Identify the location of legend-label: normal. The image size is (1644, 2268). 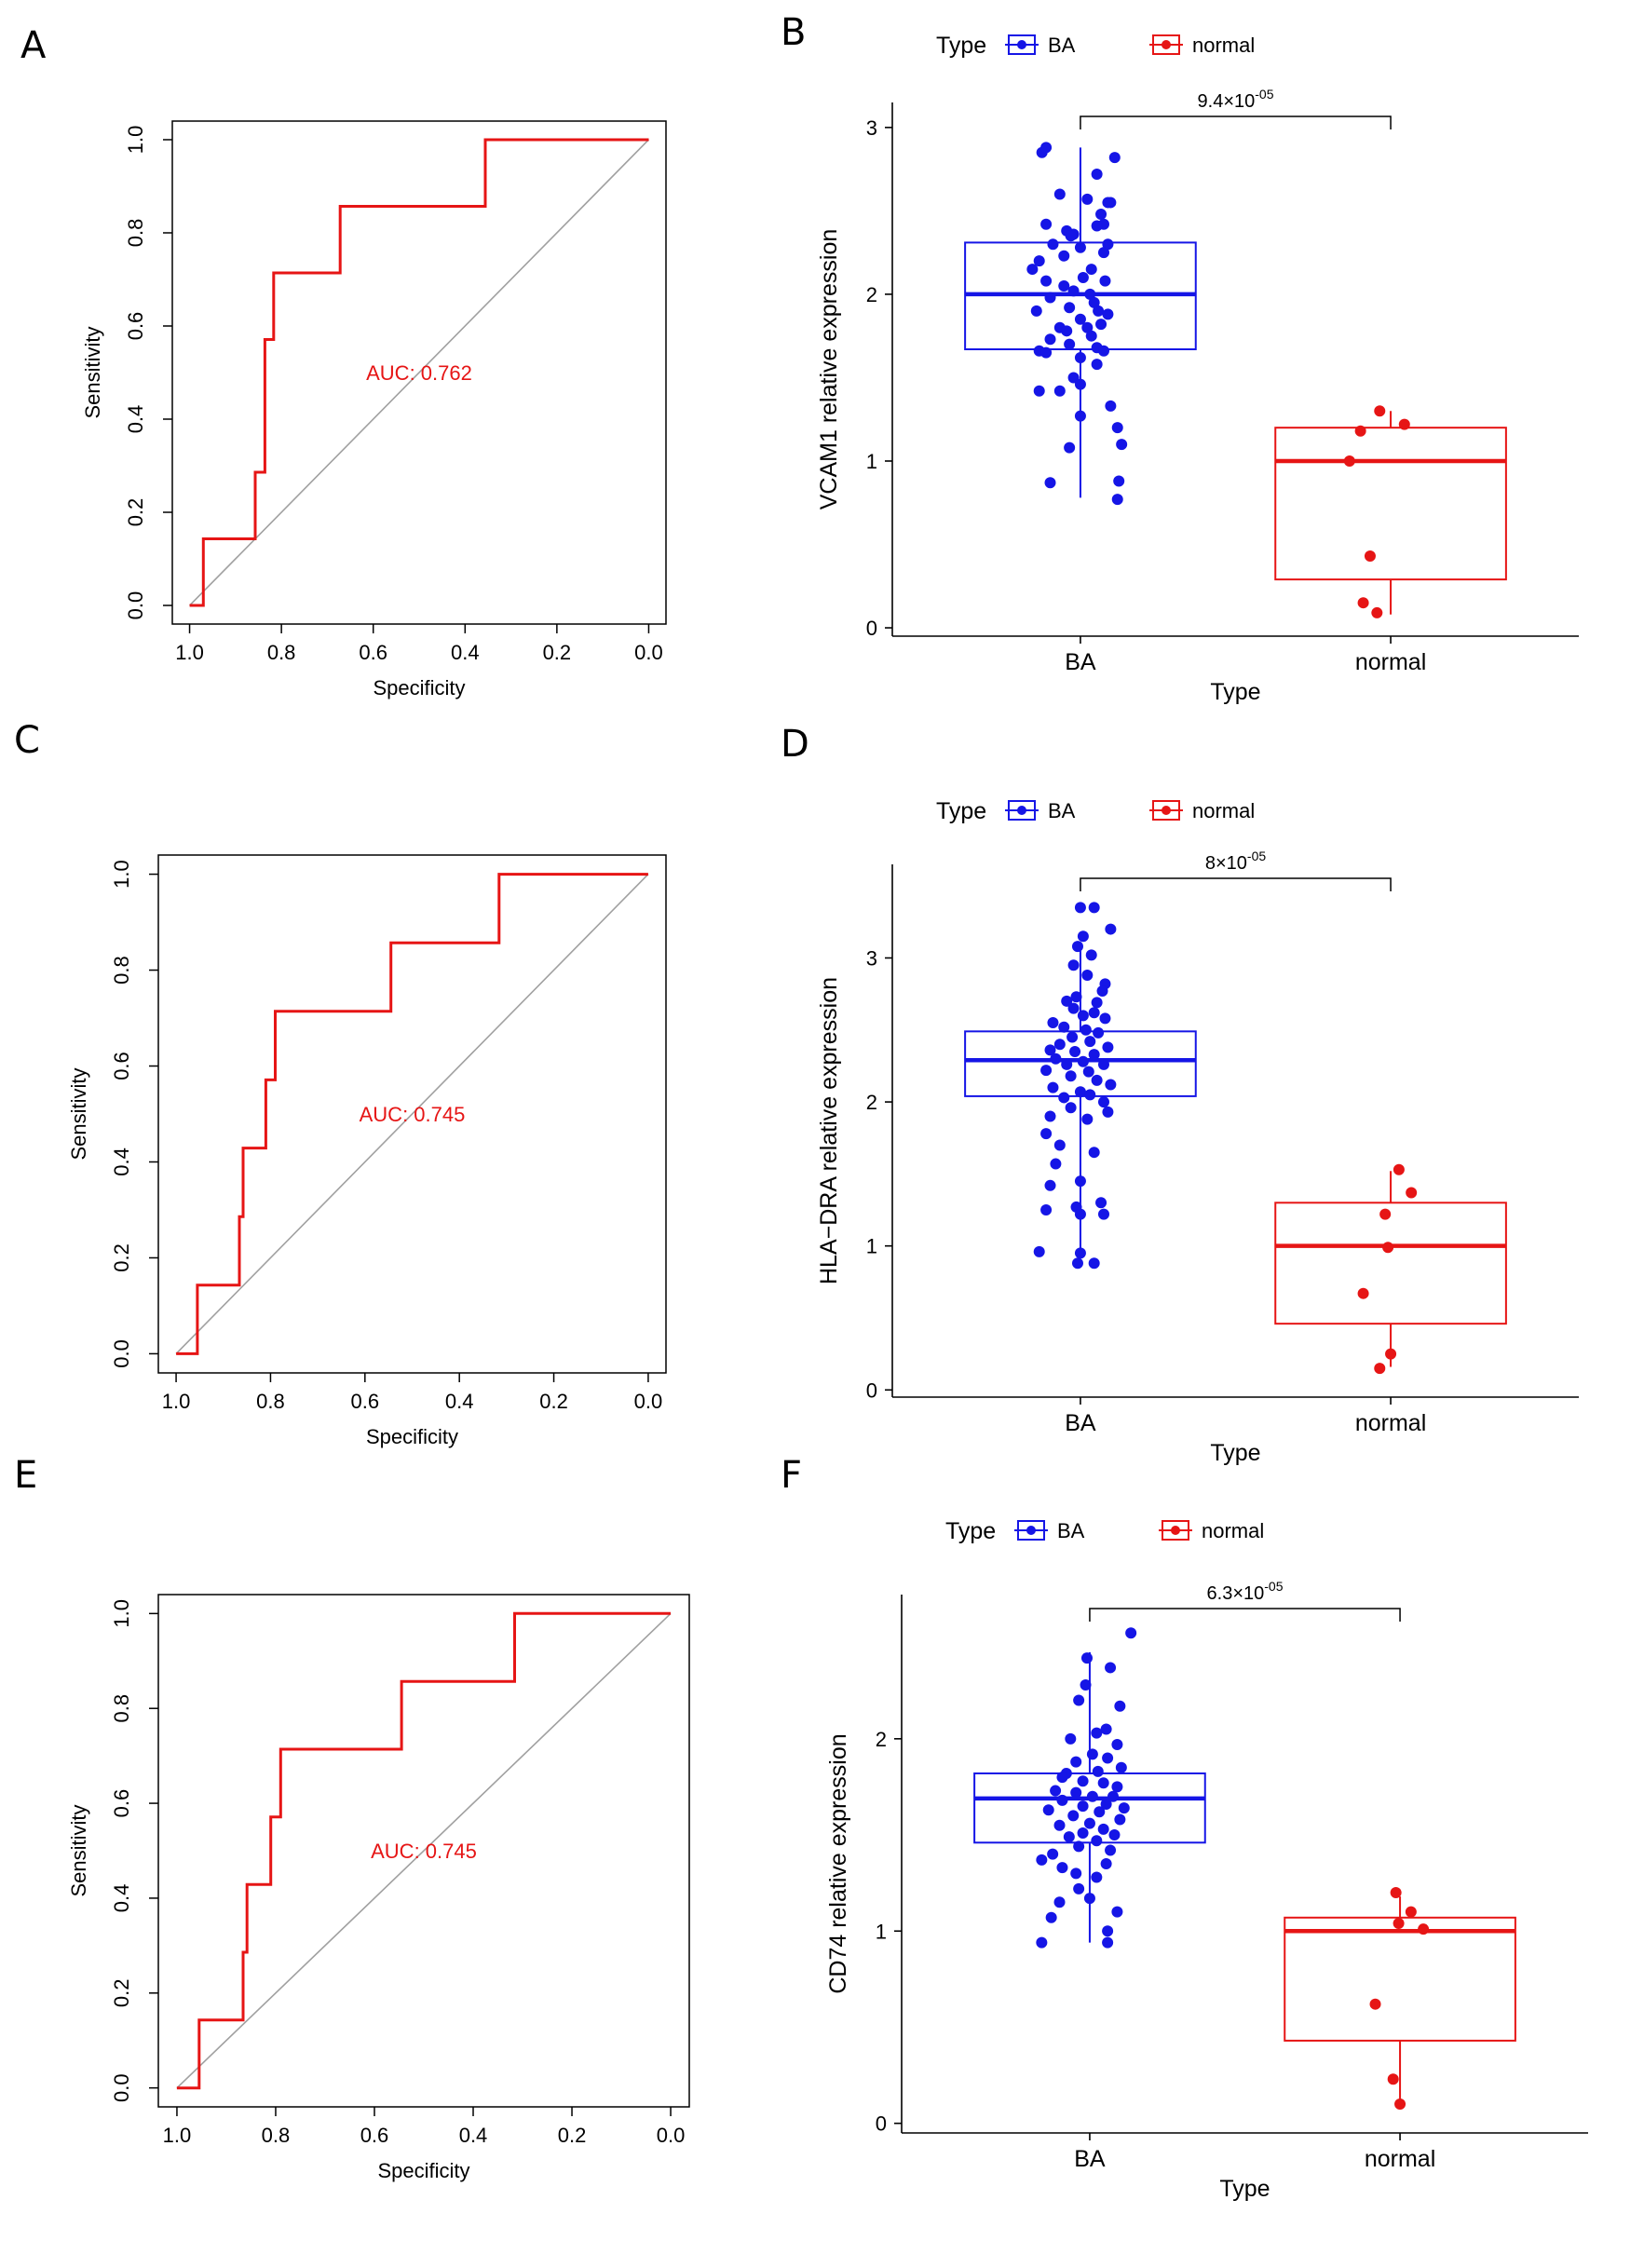
(1223, 45).